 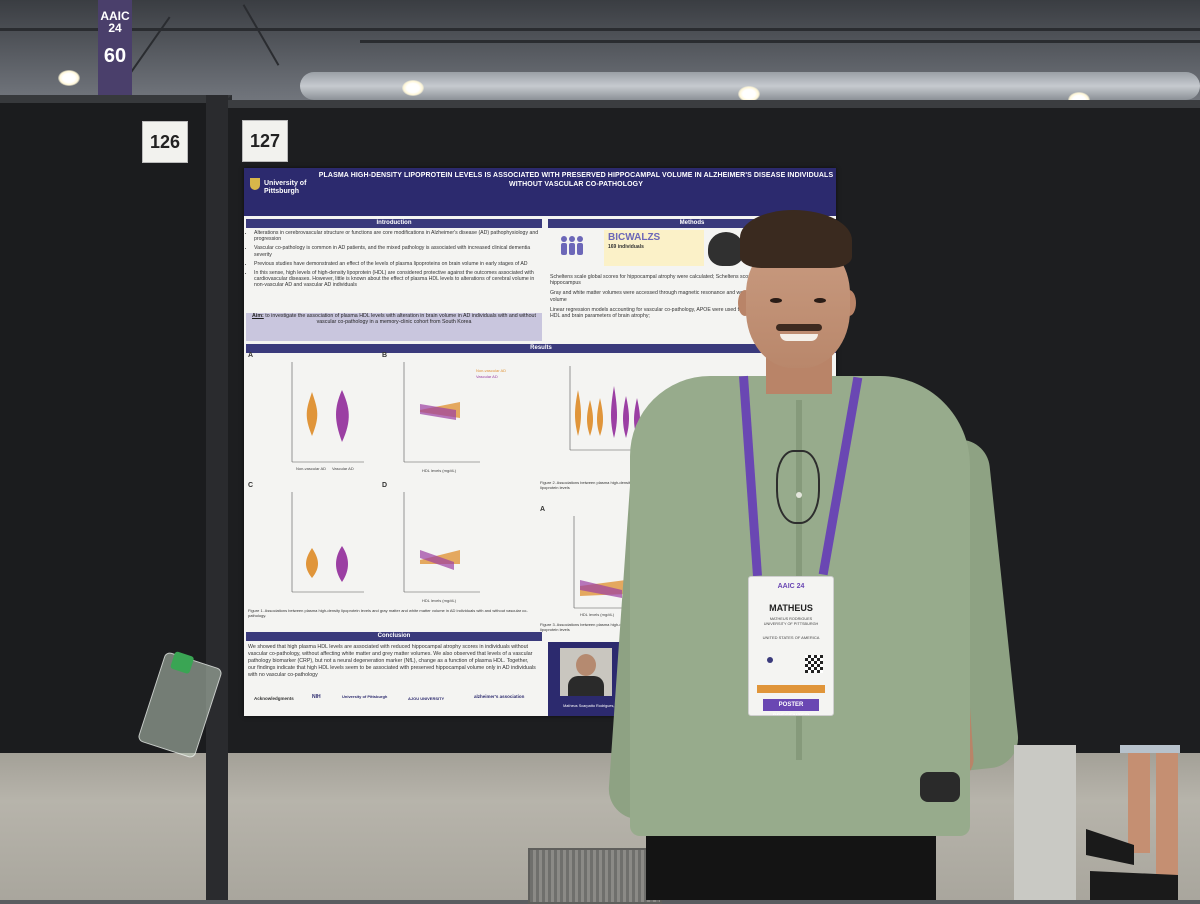 What do you see at coordinates (439, 470) in the screenshot?
I see `x-axis-label-b: HDL levels (mg/dL)` at bounding box center [439, 470].